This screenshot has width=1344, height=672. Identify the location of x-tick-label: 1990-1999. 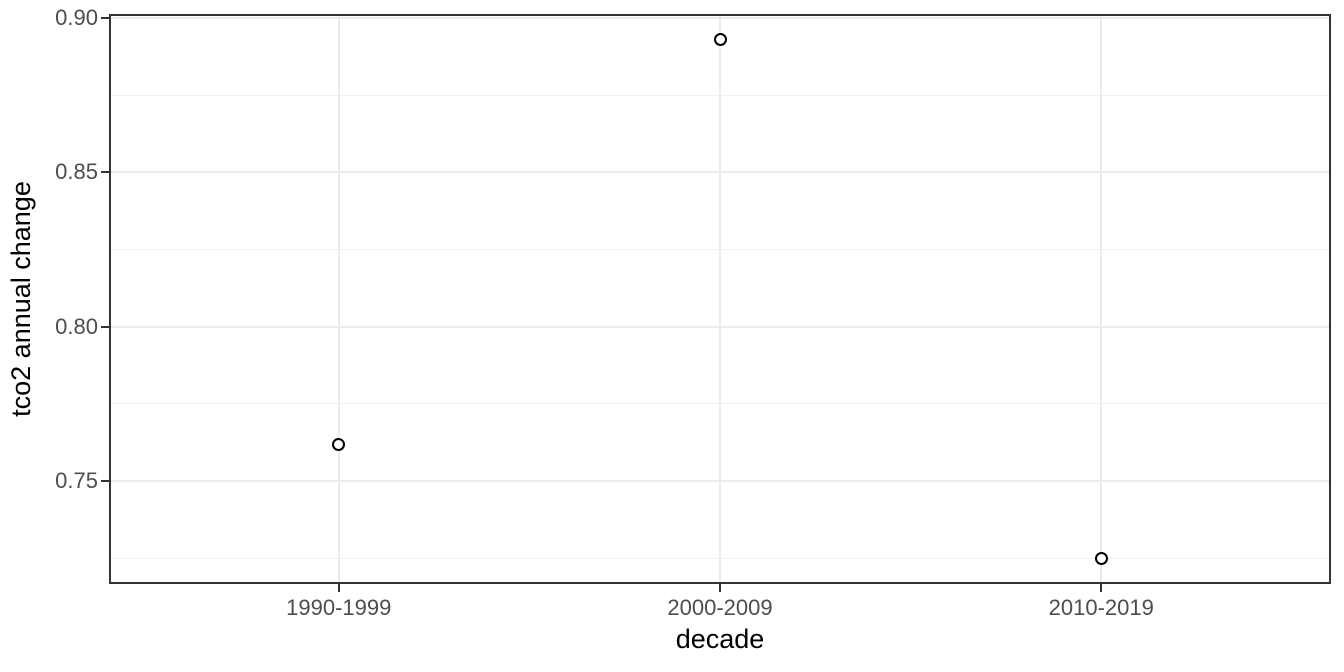
(339, 607).